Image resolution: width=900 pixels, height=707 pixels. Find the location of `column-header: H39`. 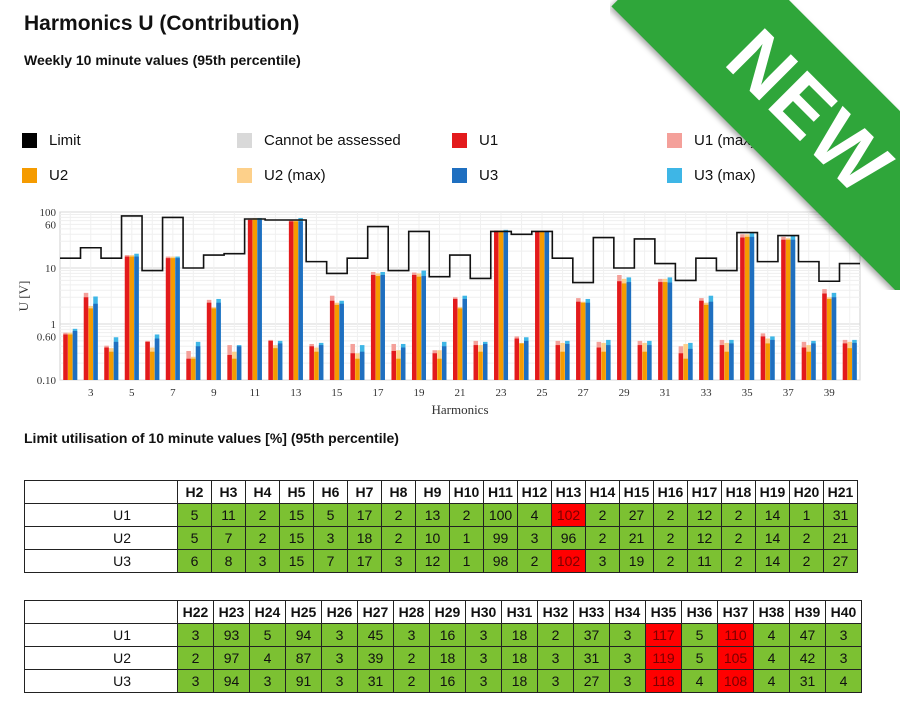

column-header: H39 is located at coordinates (807, 612).